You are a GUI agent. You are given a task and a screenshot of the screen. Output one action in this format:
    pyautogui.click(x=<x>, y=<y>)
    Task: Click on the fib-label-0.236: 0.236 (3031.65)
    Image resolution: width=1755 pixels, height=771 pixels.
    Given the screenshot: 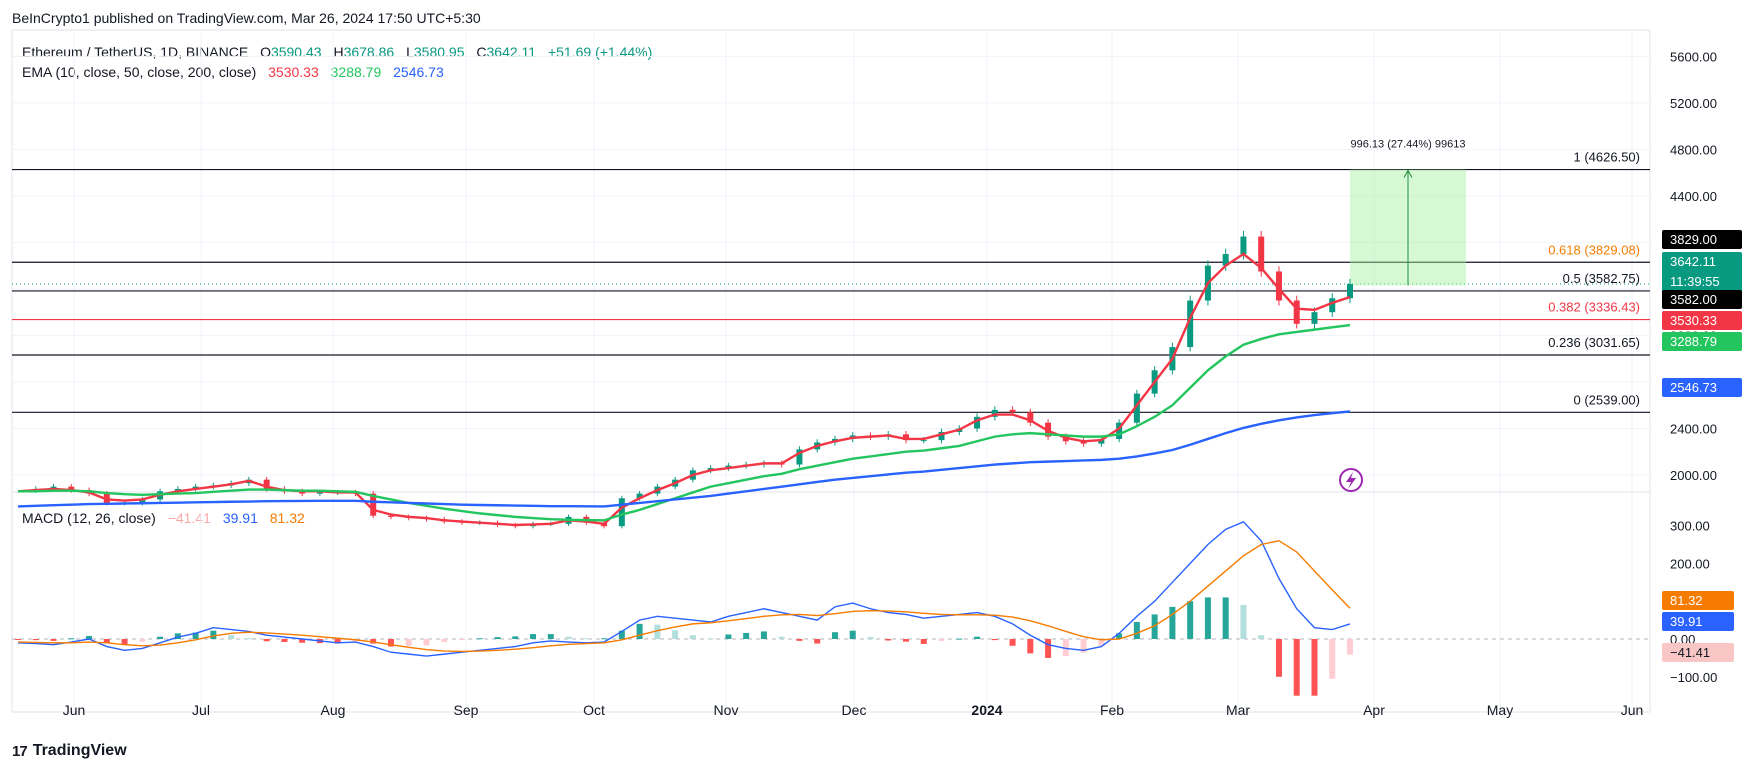 What is the action you would take?
    pyautogui.click(x=1594, y=342)
    